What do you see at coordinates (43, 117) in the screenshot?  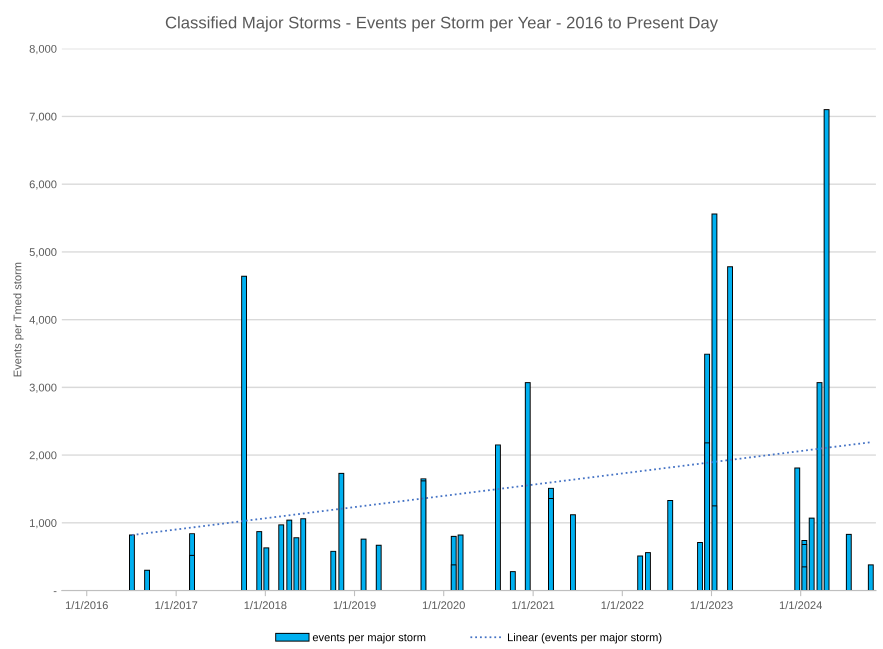 I see `y-tick-label: 7,000` at bounding box center [43, 117].